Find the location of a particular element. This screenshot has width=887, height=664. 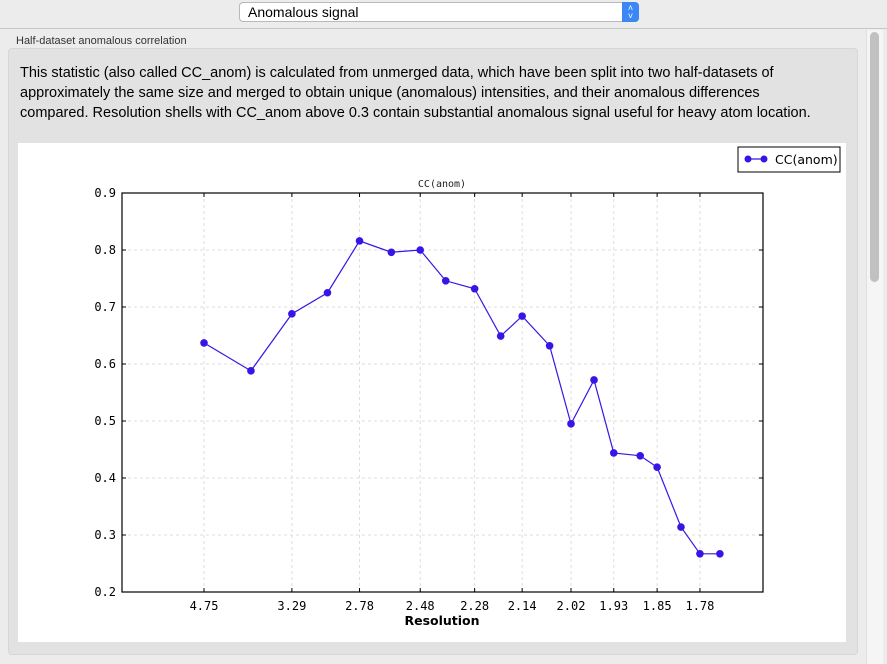

y-tick-label: 0.4 is located at coordinates (105, 478).